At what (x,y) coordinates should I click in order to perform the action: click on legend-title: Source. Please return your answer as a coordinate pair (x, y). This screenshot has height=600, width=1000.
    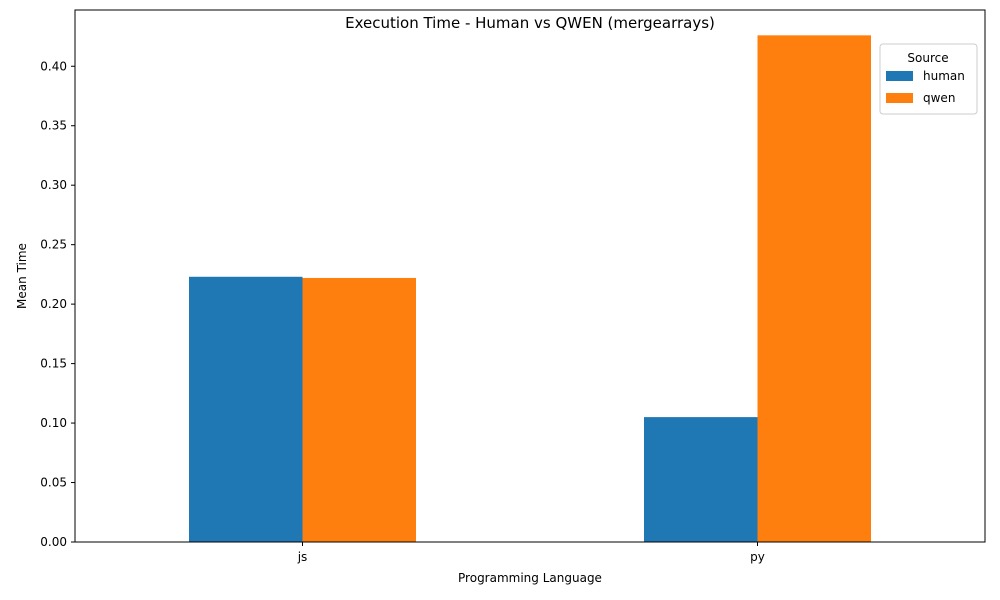
    Looking at the image, I should click on (927, 58).